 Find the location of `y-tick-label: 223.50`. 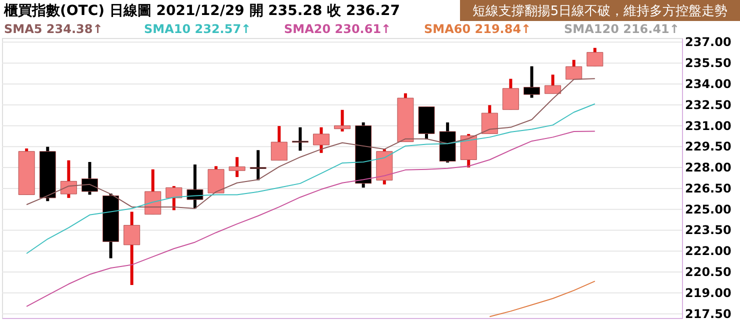

y-tick-label: 223.50 is located at coordinates (708, 230).